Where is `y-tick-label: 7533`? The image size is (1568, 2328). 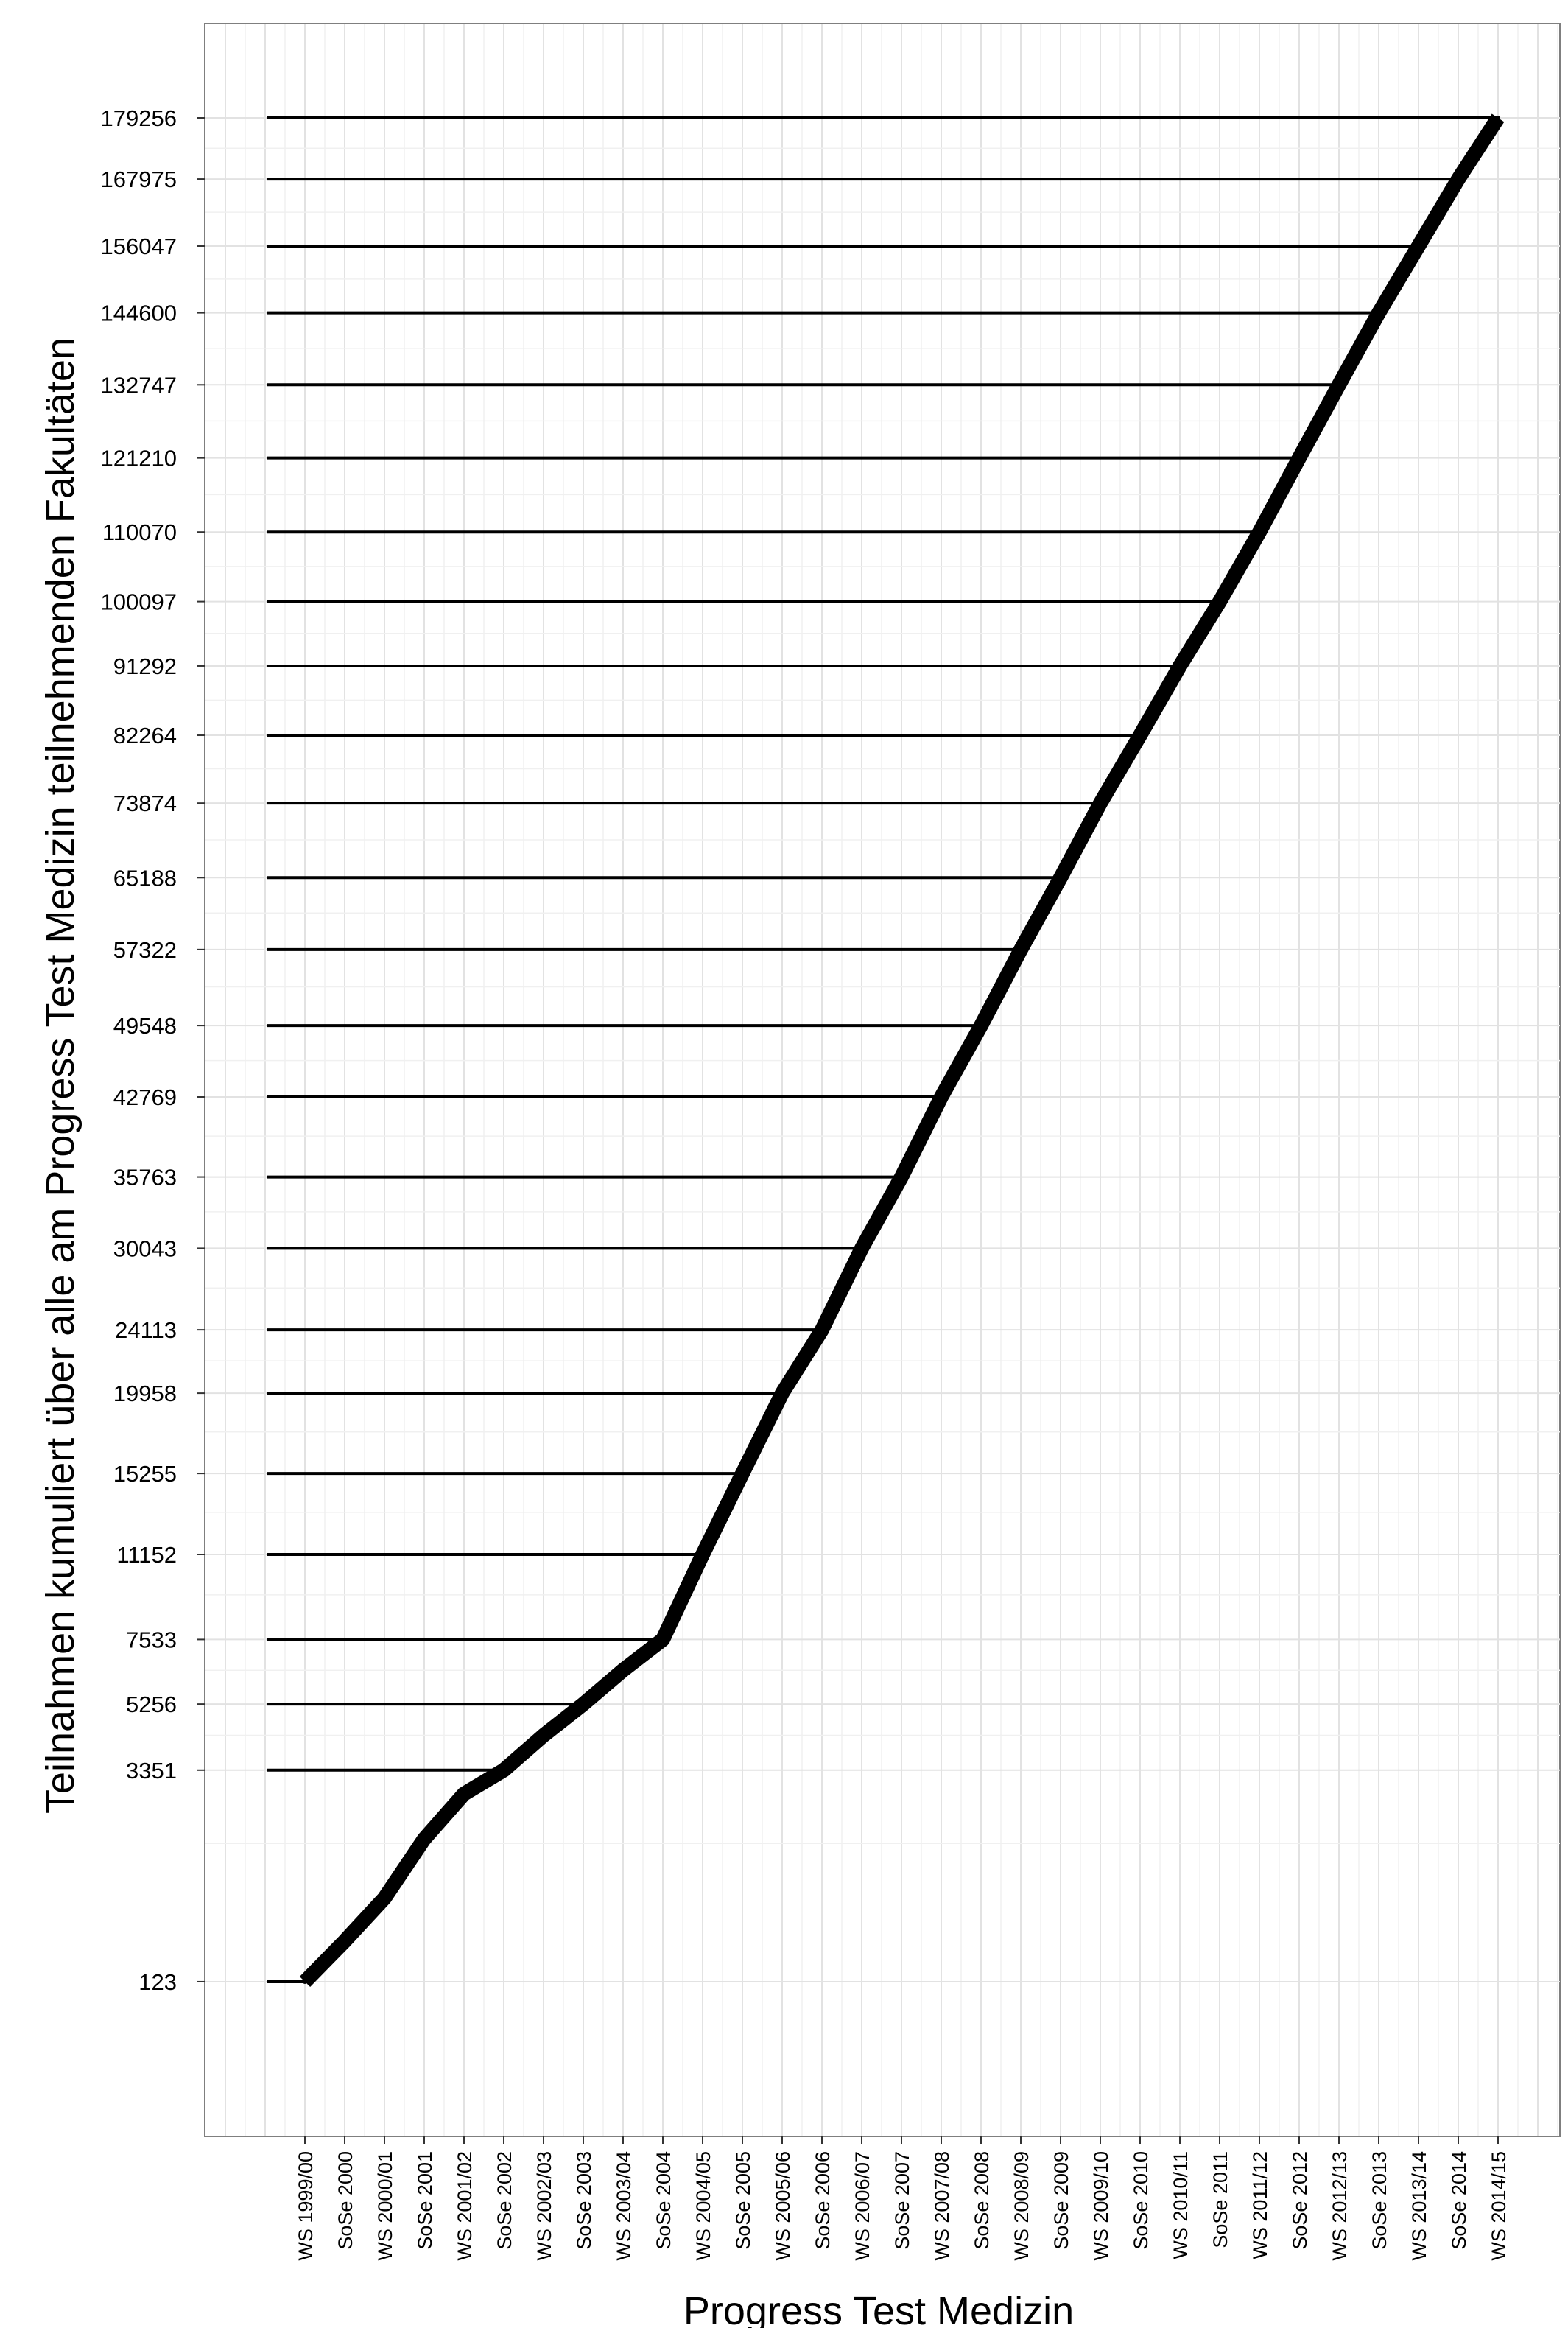
y-tick-label: 7533 is located at coordinates (151, 1640).